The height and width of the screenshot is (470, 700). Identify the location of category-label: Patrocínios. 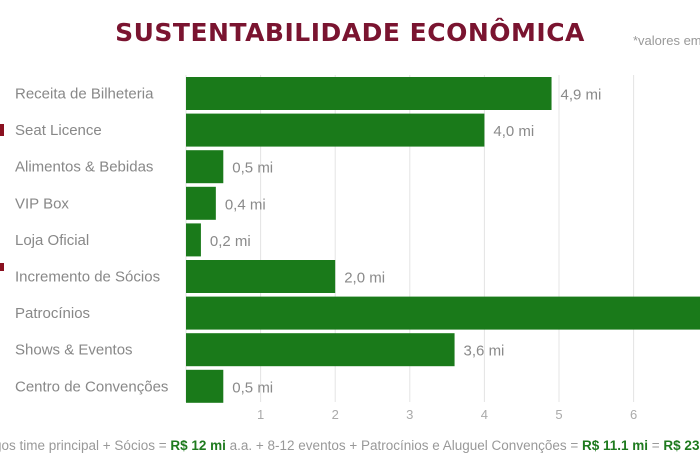
(52, 313).